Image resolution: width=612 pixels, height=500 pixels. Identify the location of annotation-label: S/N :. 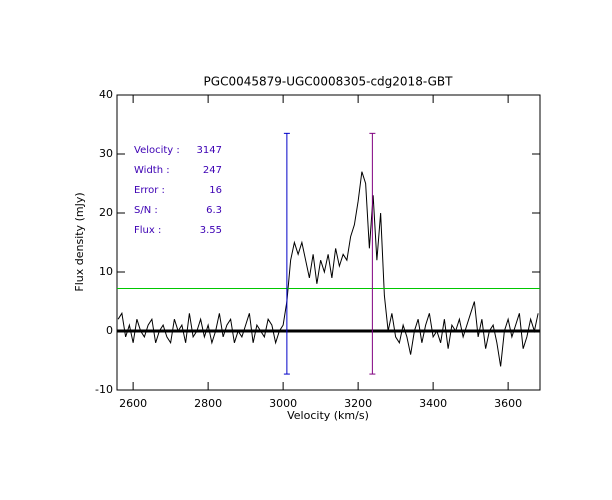
(146, 210).